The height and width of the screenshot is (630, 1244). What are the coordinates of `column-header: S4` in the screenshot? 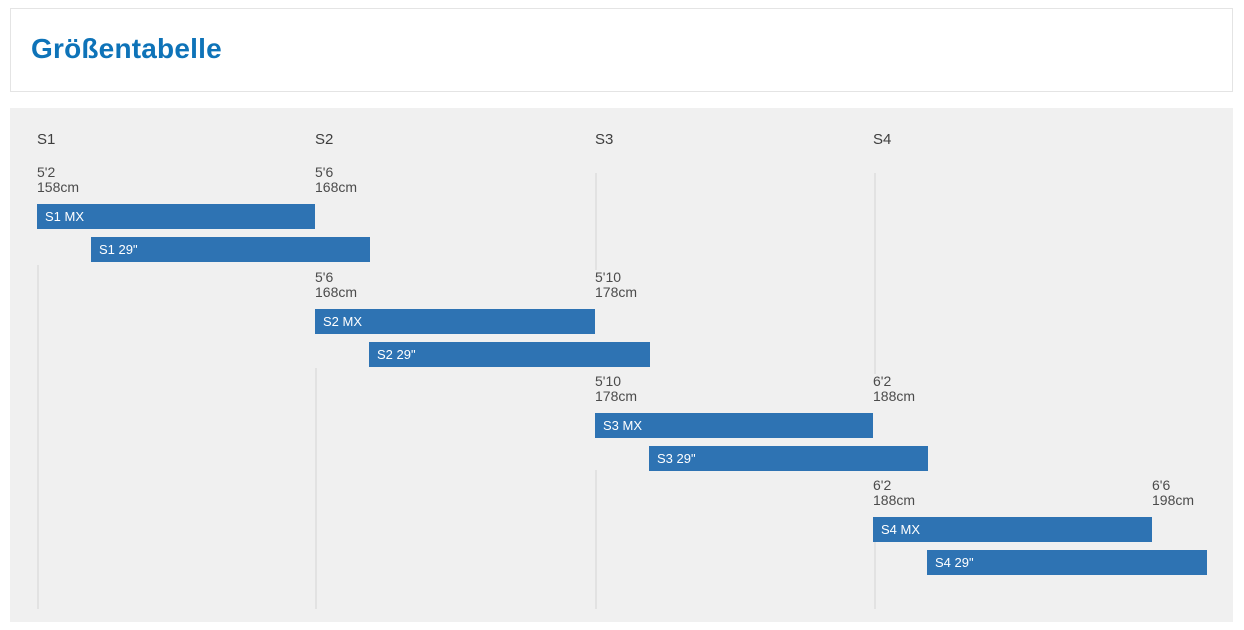 It's located at (882, 139).